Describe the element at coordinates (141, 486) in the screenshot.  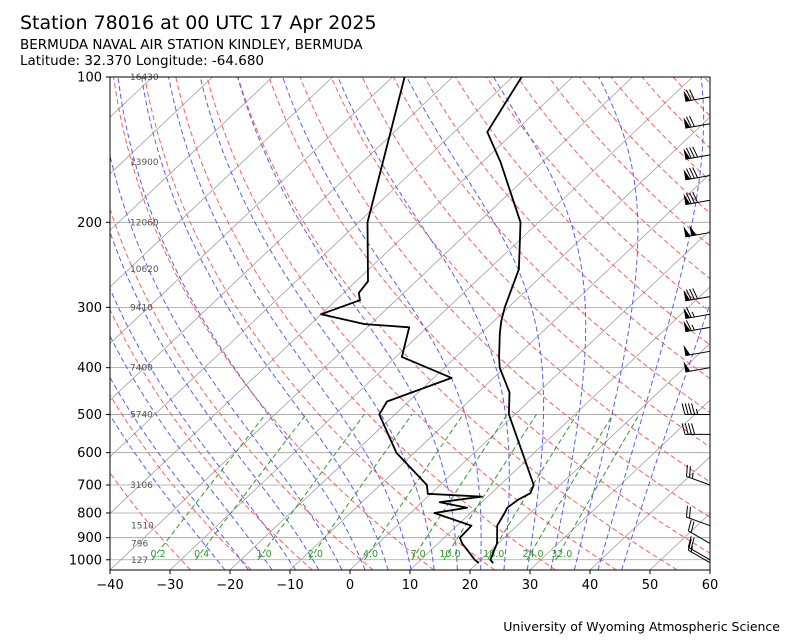
I see `height-label: 3106` at that location.